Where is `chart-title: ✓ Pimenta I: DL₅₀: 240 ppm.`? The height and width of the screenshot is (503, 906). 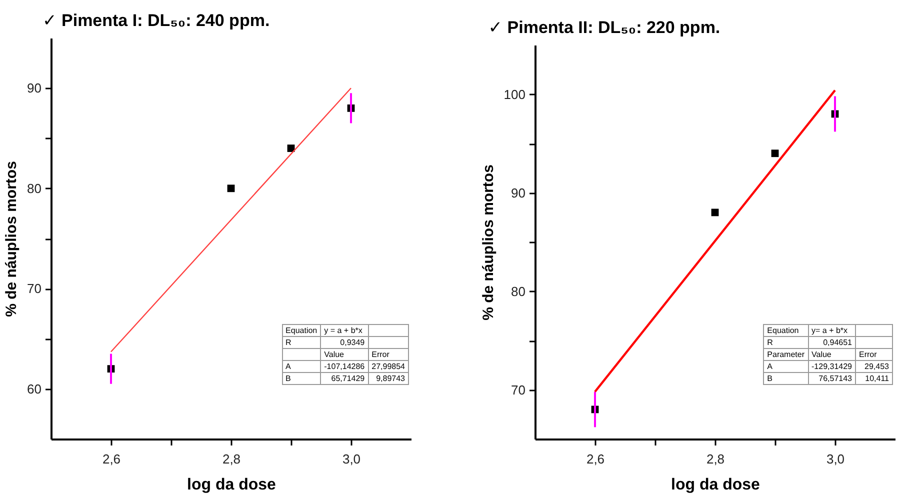 chart-title: ✓ Pimenta I: DL₅₀: 240 ppm. is located at coordinates (156, 20).